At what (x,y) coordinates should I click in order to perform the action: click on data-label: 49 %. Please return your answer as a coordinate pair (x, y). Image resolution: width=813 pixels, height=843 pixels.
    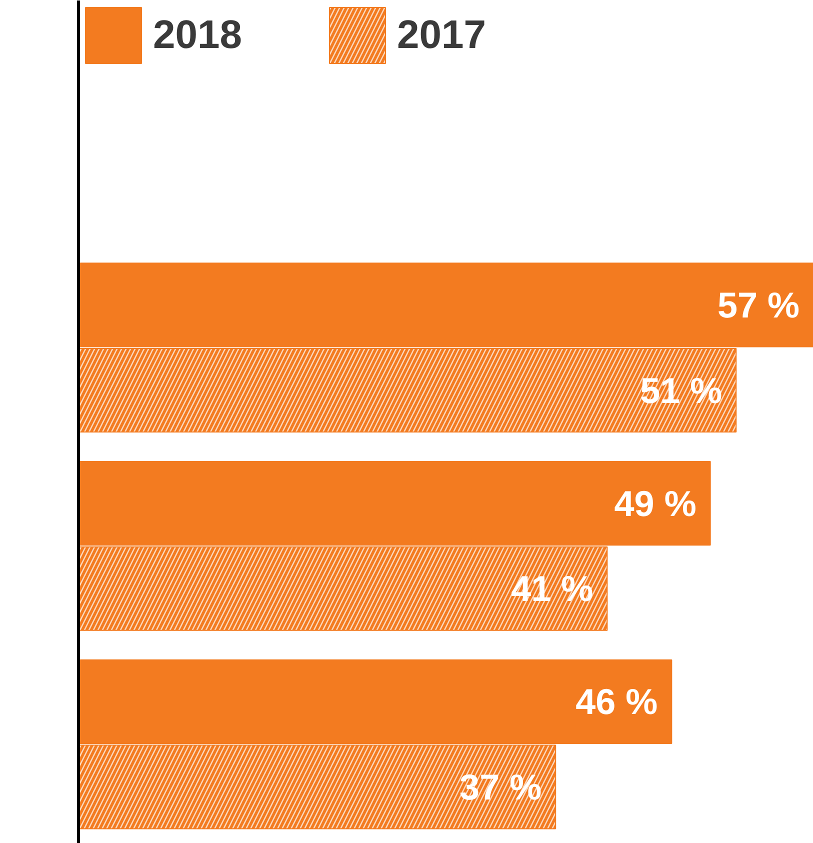
    Looking at the image, I should click on (655, 503).